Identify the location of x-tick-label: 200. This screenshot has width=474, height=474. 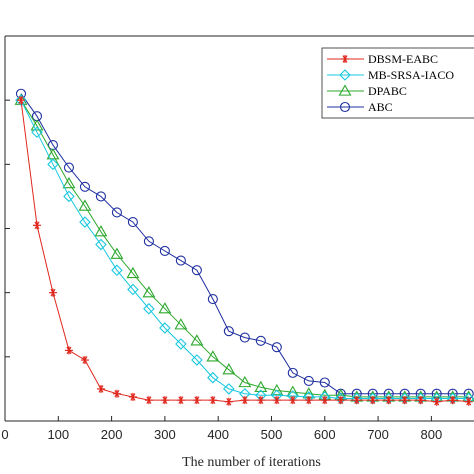
(112, 434).